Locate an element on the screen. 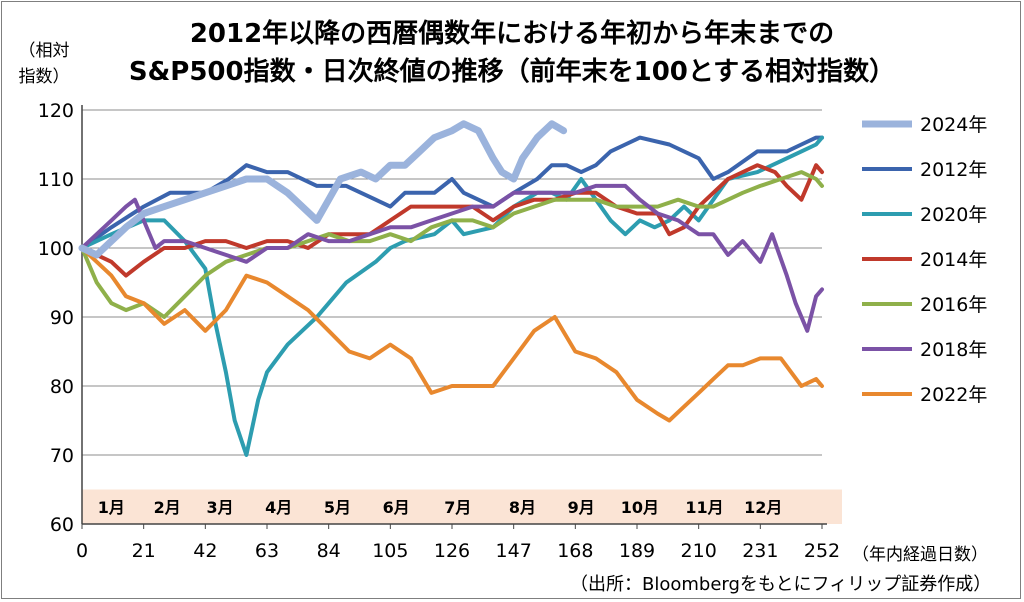 This screenshot has width=1024, height=602. x-tick-label-4: 84 is located at coordinates (329, 551).